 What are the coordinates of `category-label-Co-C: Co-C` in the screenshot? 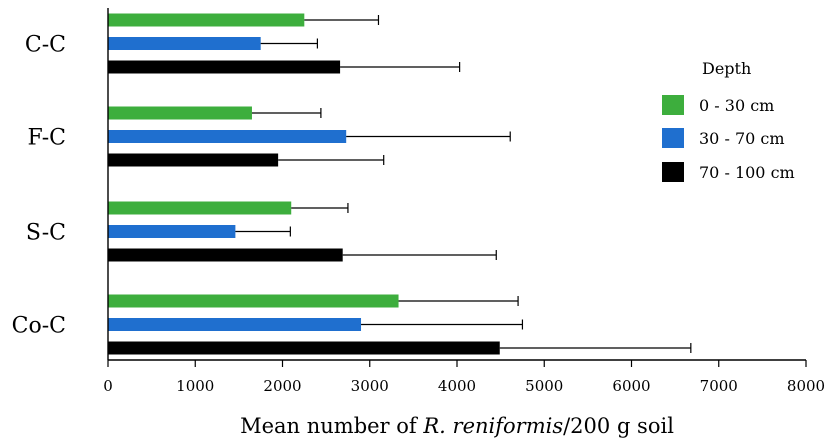 It's located at (39, 326).